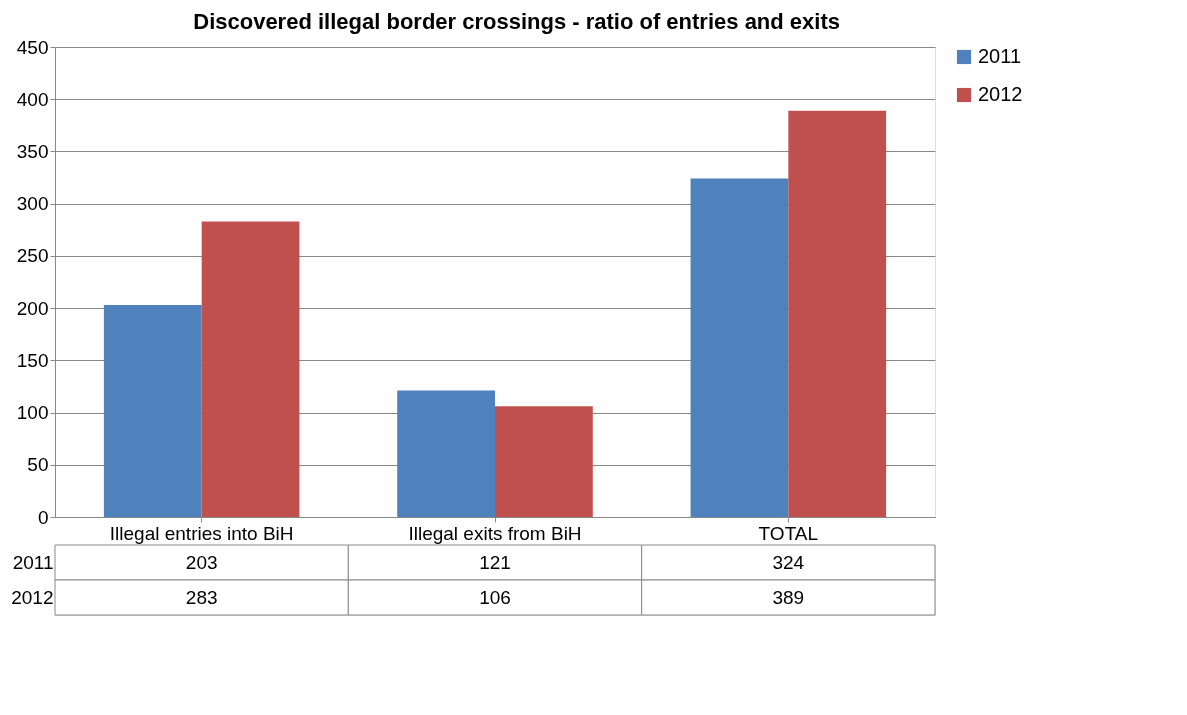  Describe the element at coordinates (32, 99) in the screenshot. I see `y-tick-label: 400` at that location.